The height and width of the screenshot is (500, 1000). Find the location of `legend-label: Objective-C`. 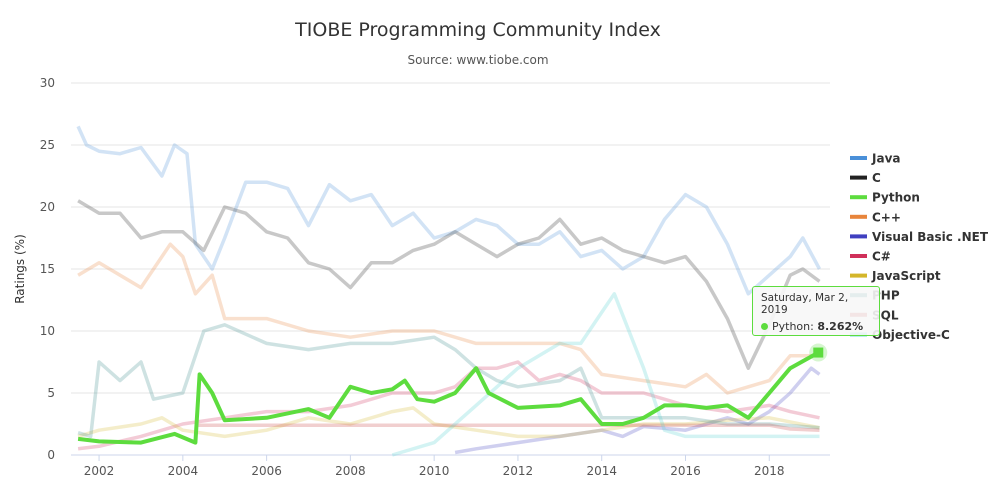

legend-label: Objective-C is located at coordinates (911, 335).